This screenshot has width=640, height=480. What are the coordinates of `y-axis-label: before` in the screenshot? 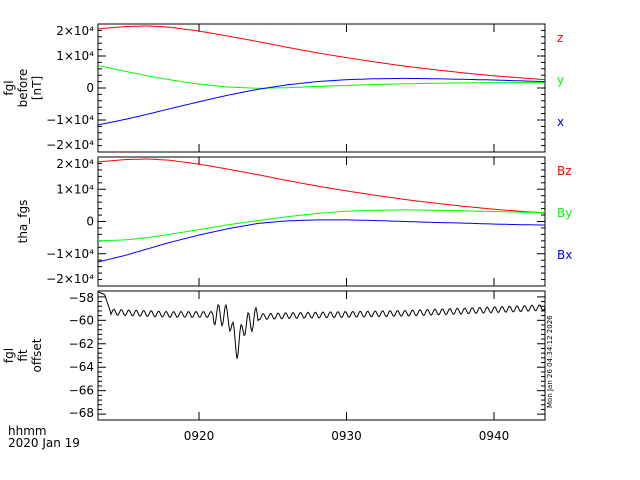 It's located at (23, 88).